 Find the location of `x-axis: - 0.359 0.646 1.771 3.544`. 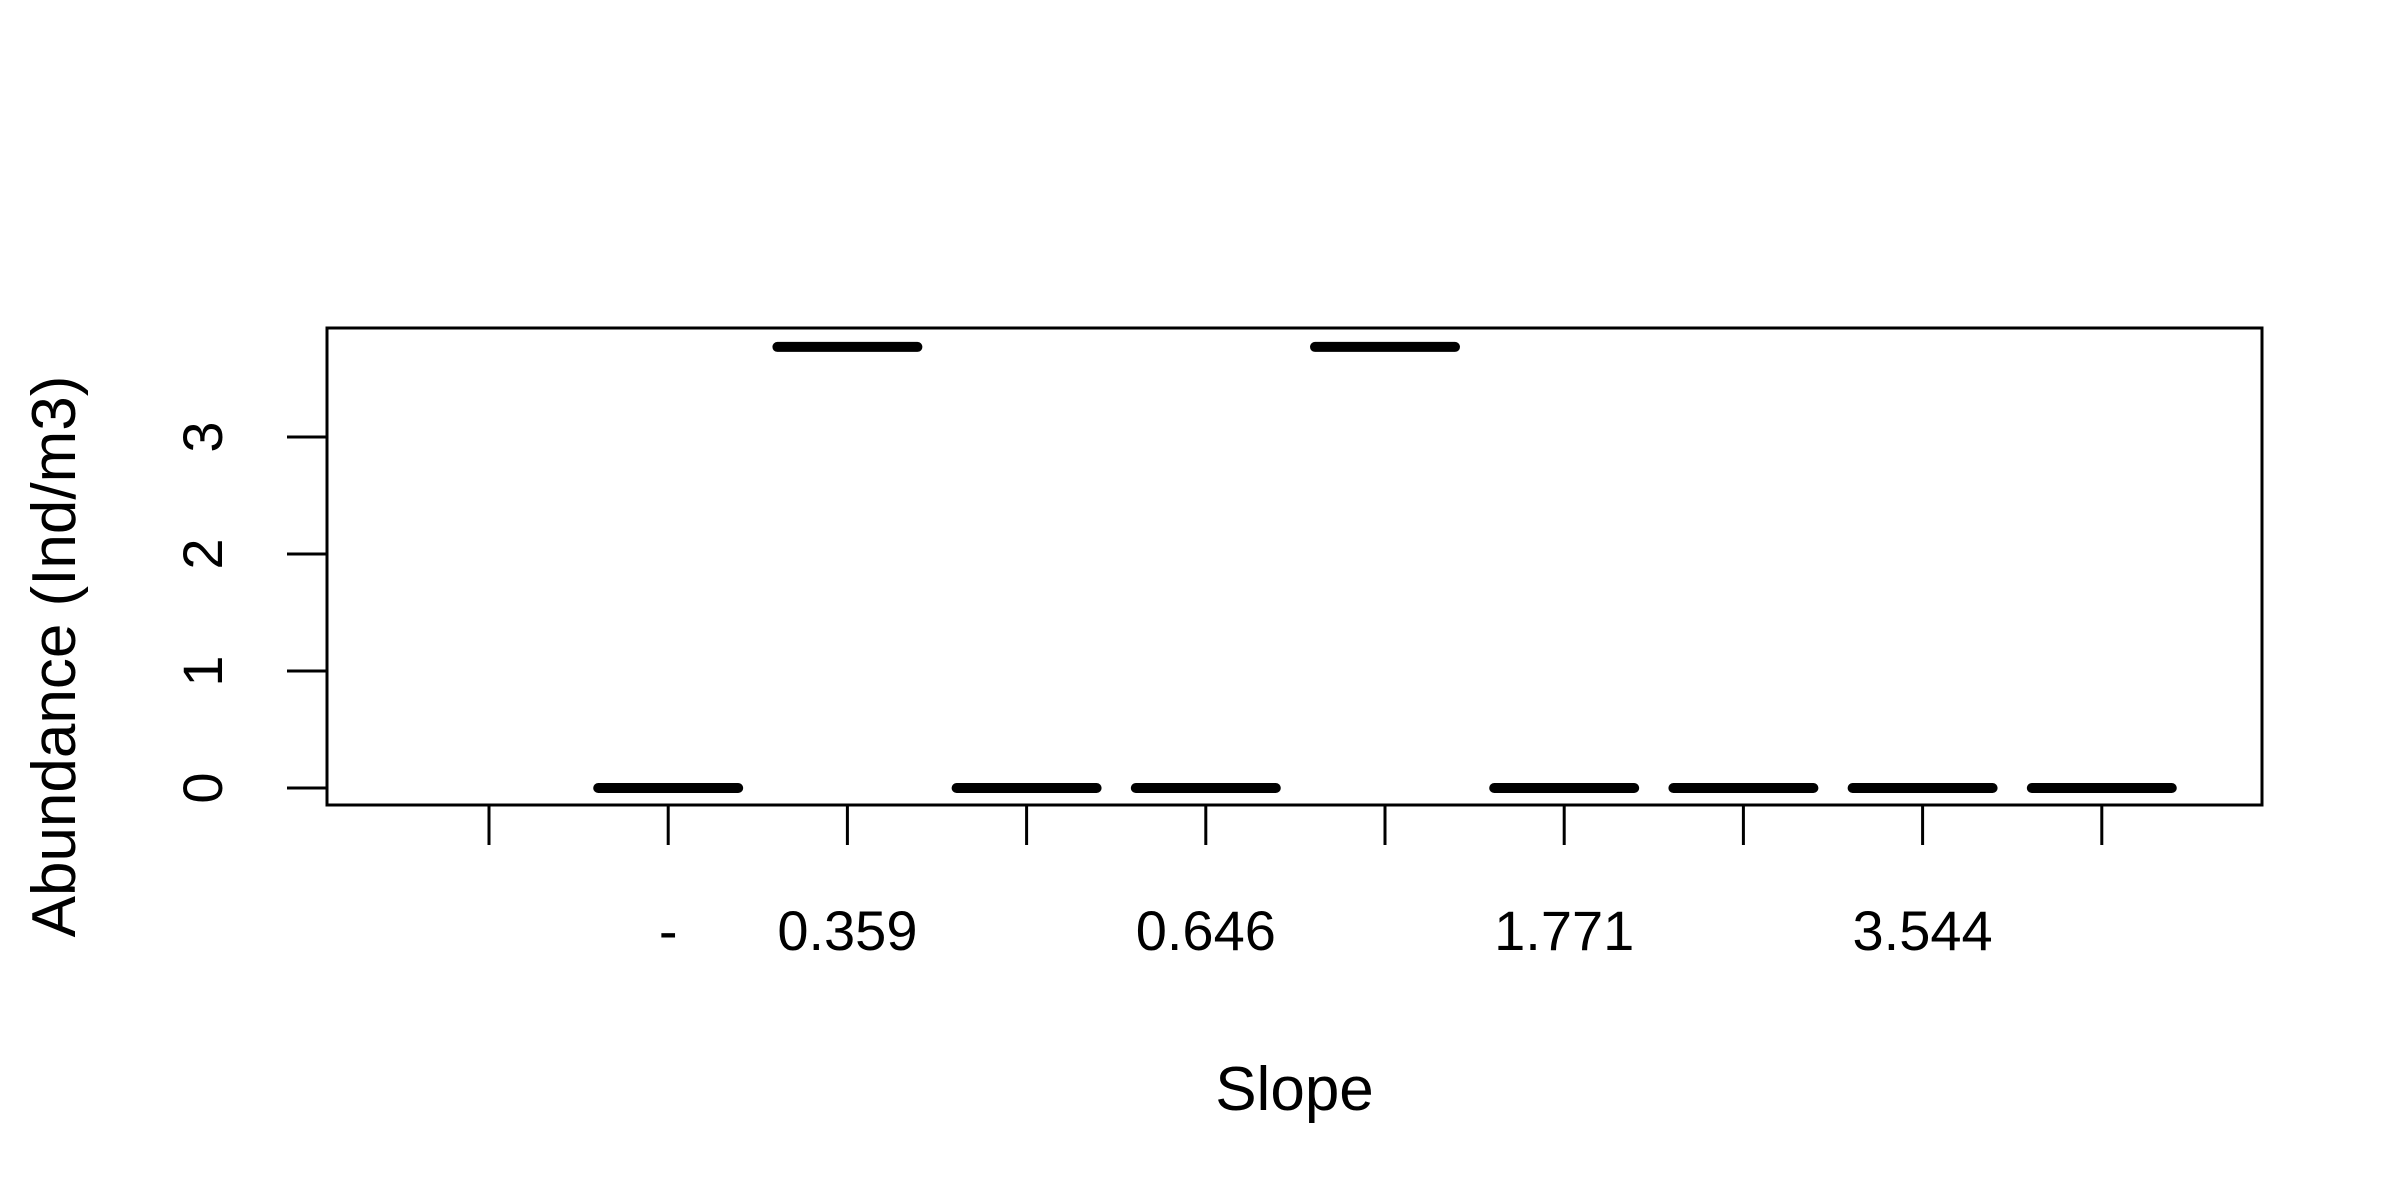

x-axis: - 0.359 0.646 1.771 3.544 is located at coordinates (1295, 883).